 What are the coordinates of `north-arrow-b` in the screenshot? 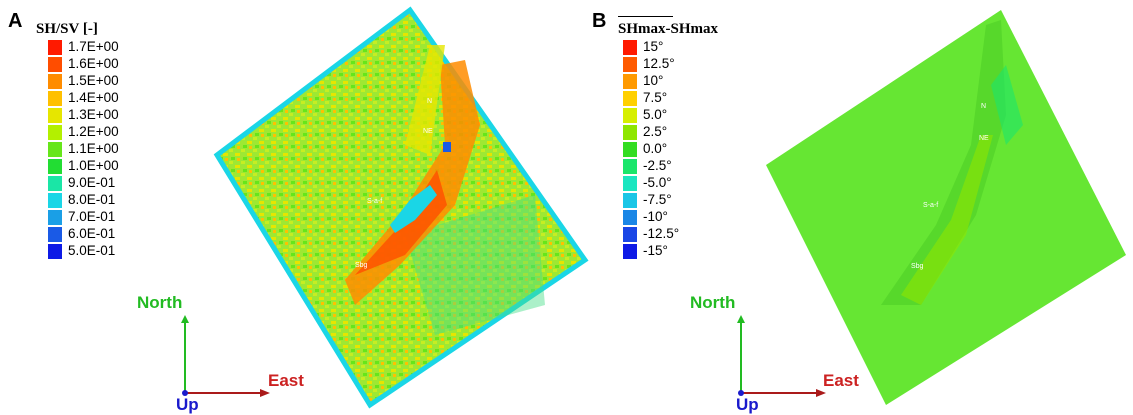 It's located at (741, 319).